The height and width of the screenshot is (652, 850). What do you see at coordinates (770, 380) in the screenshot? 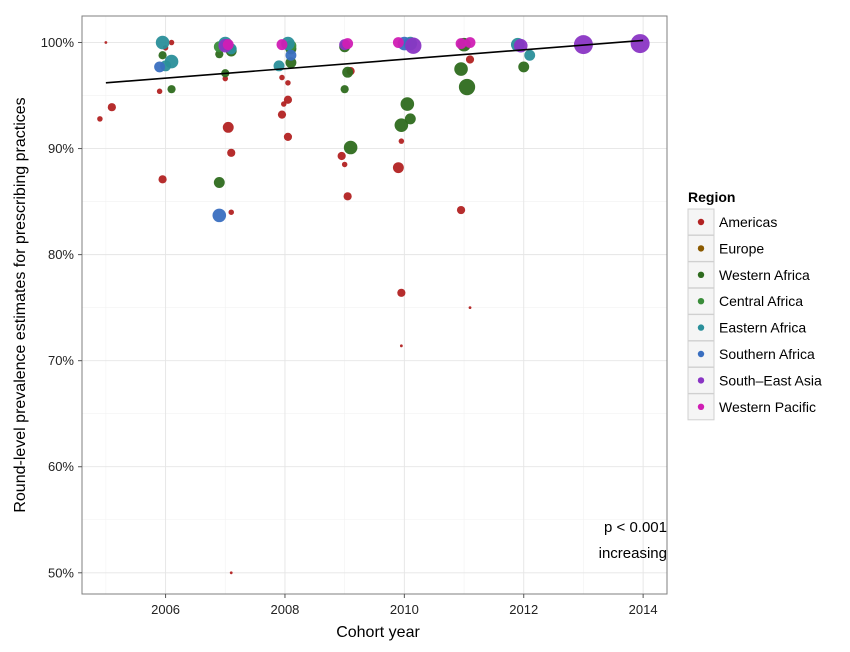
I see `legend-label: South–East Asia` at bounding box center [770, 380].